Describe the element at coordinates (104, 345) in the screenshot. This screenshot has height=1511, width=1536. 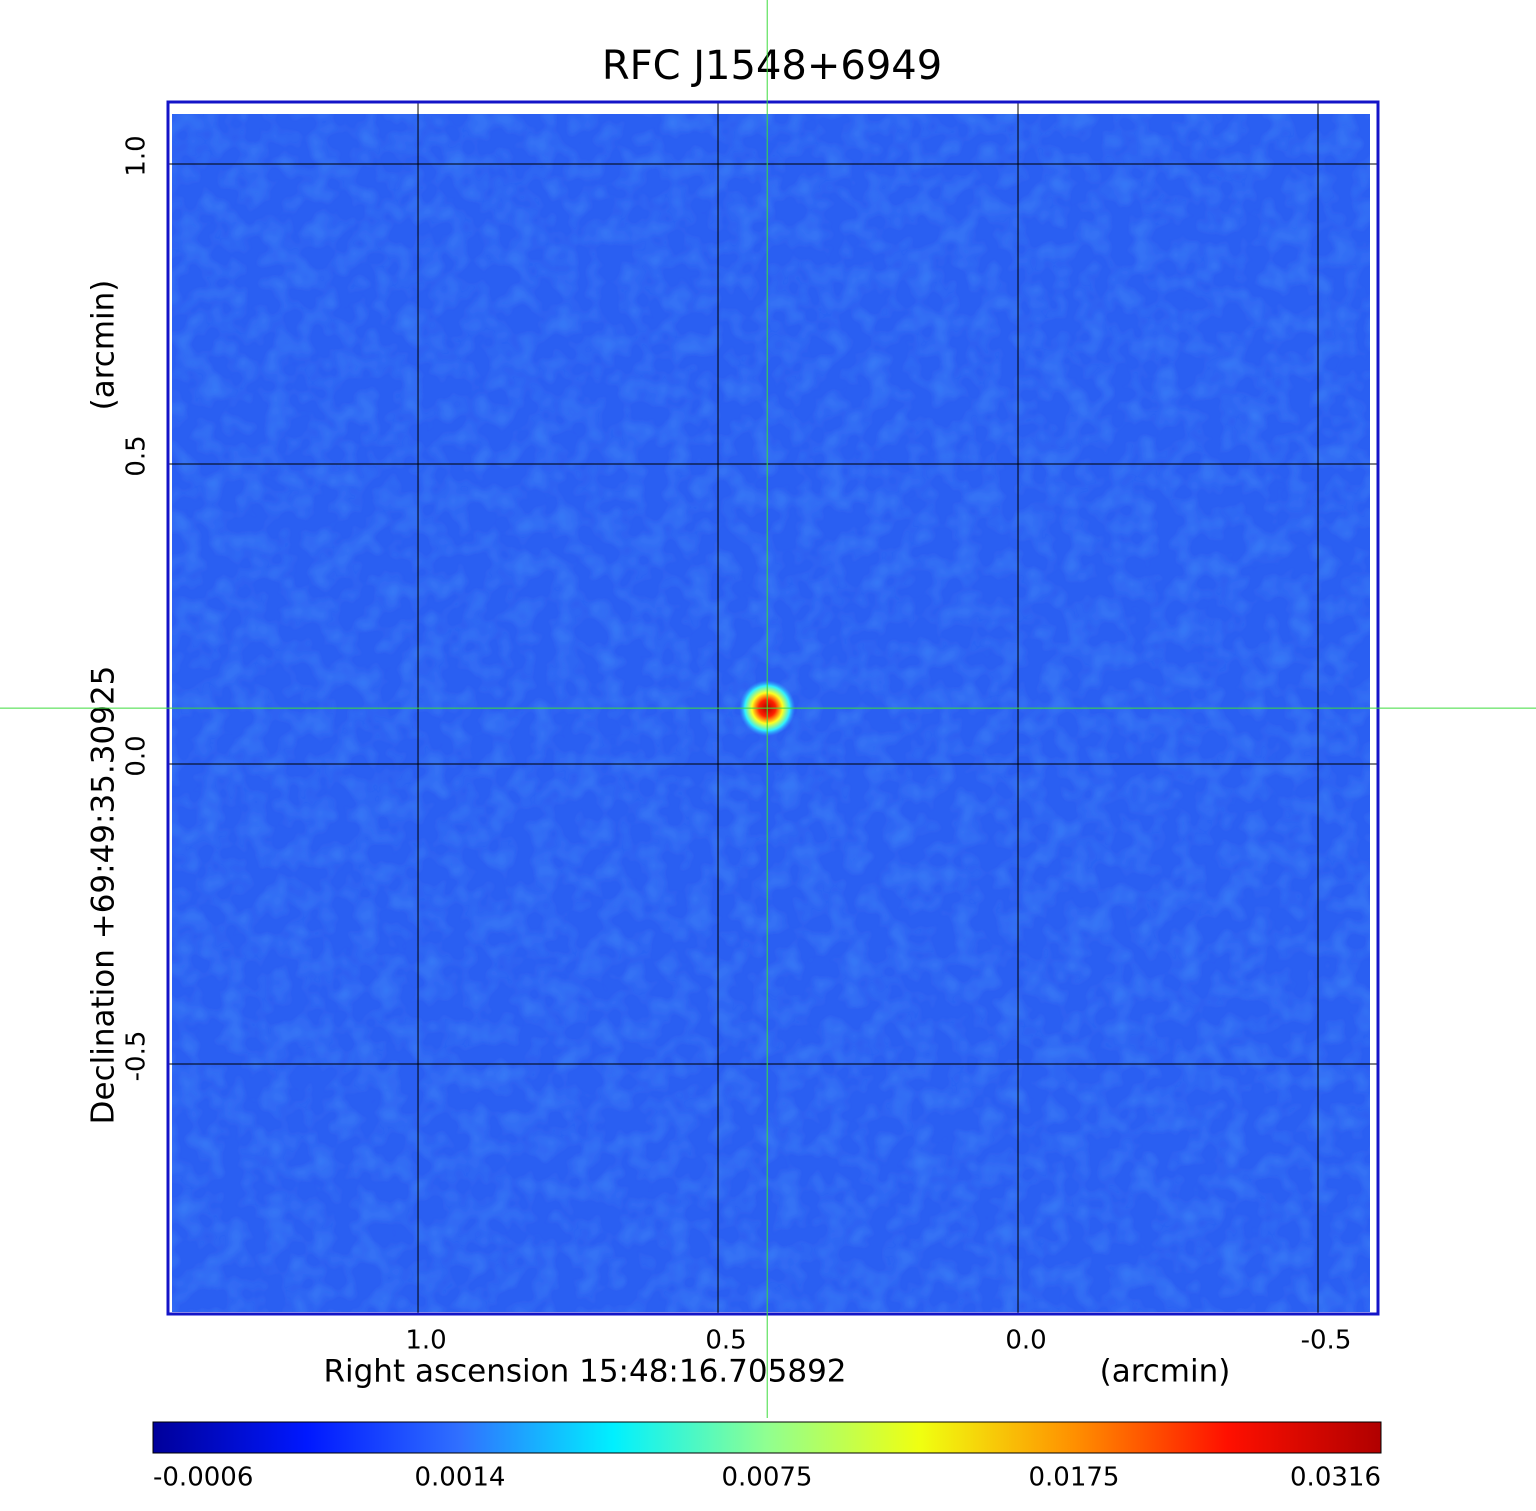
I see `y-axis-unit: (arcmin)` at that location.